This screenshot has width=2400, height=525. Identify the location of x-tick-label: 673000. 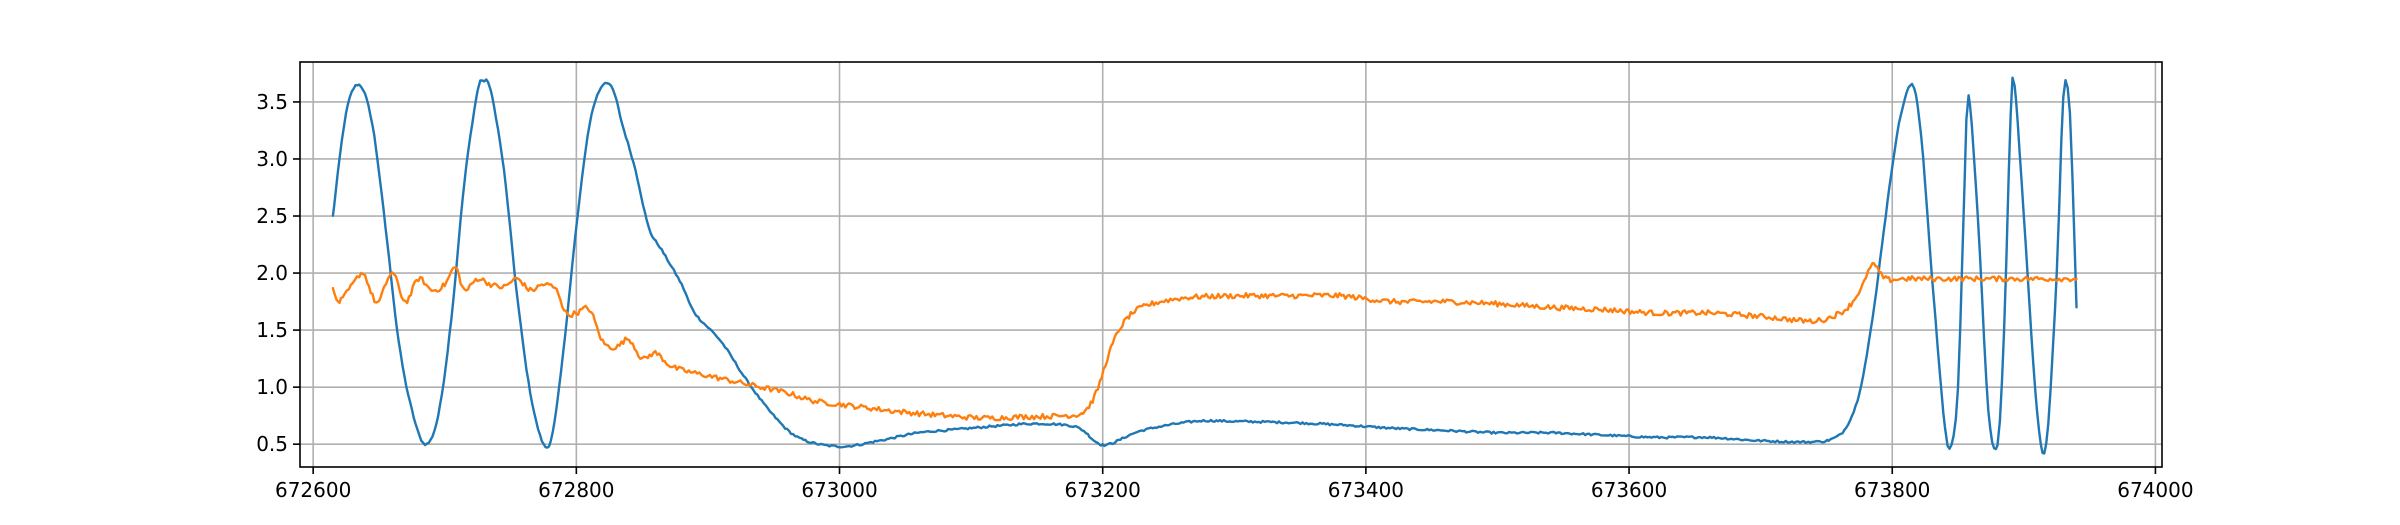
(839, 490).